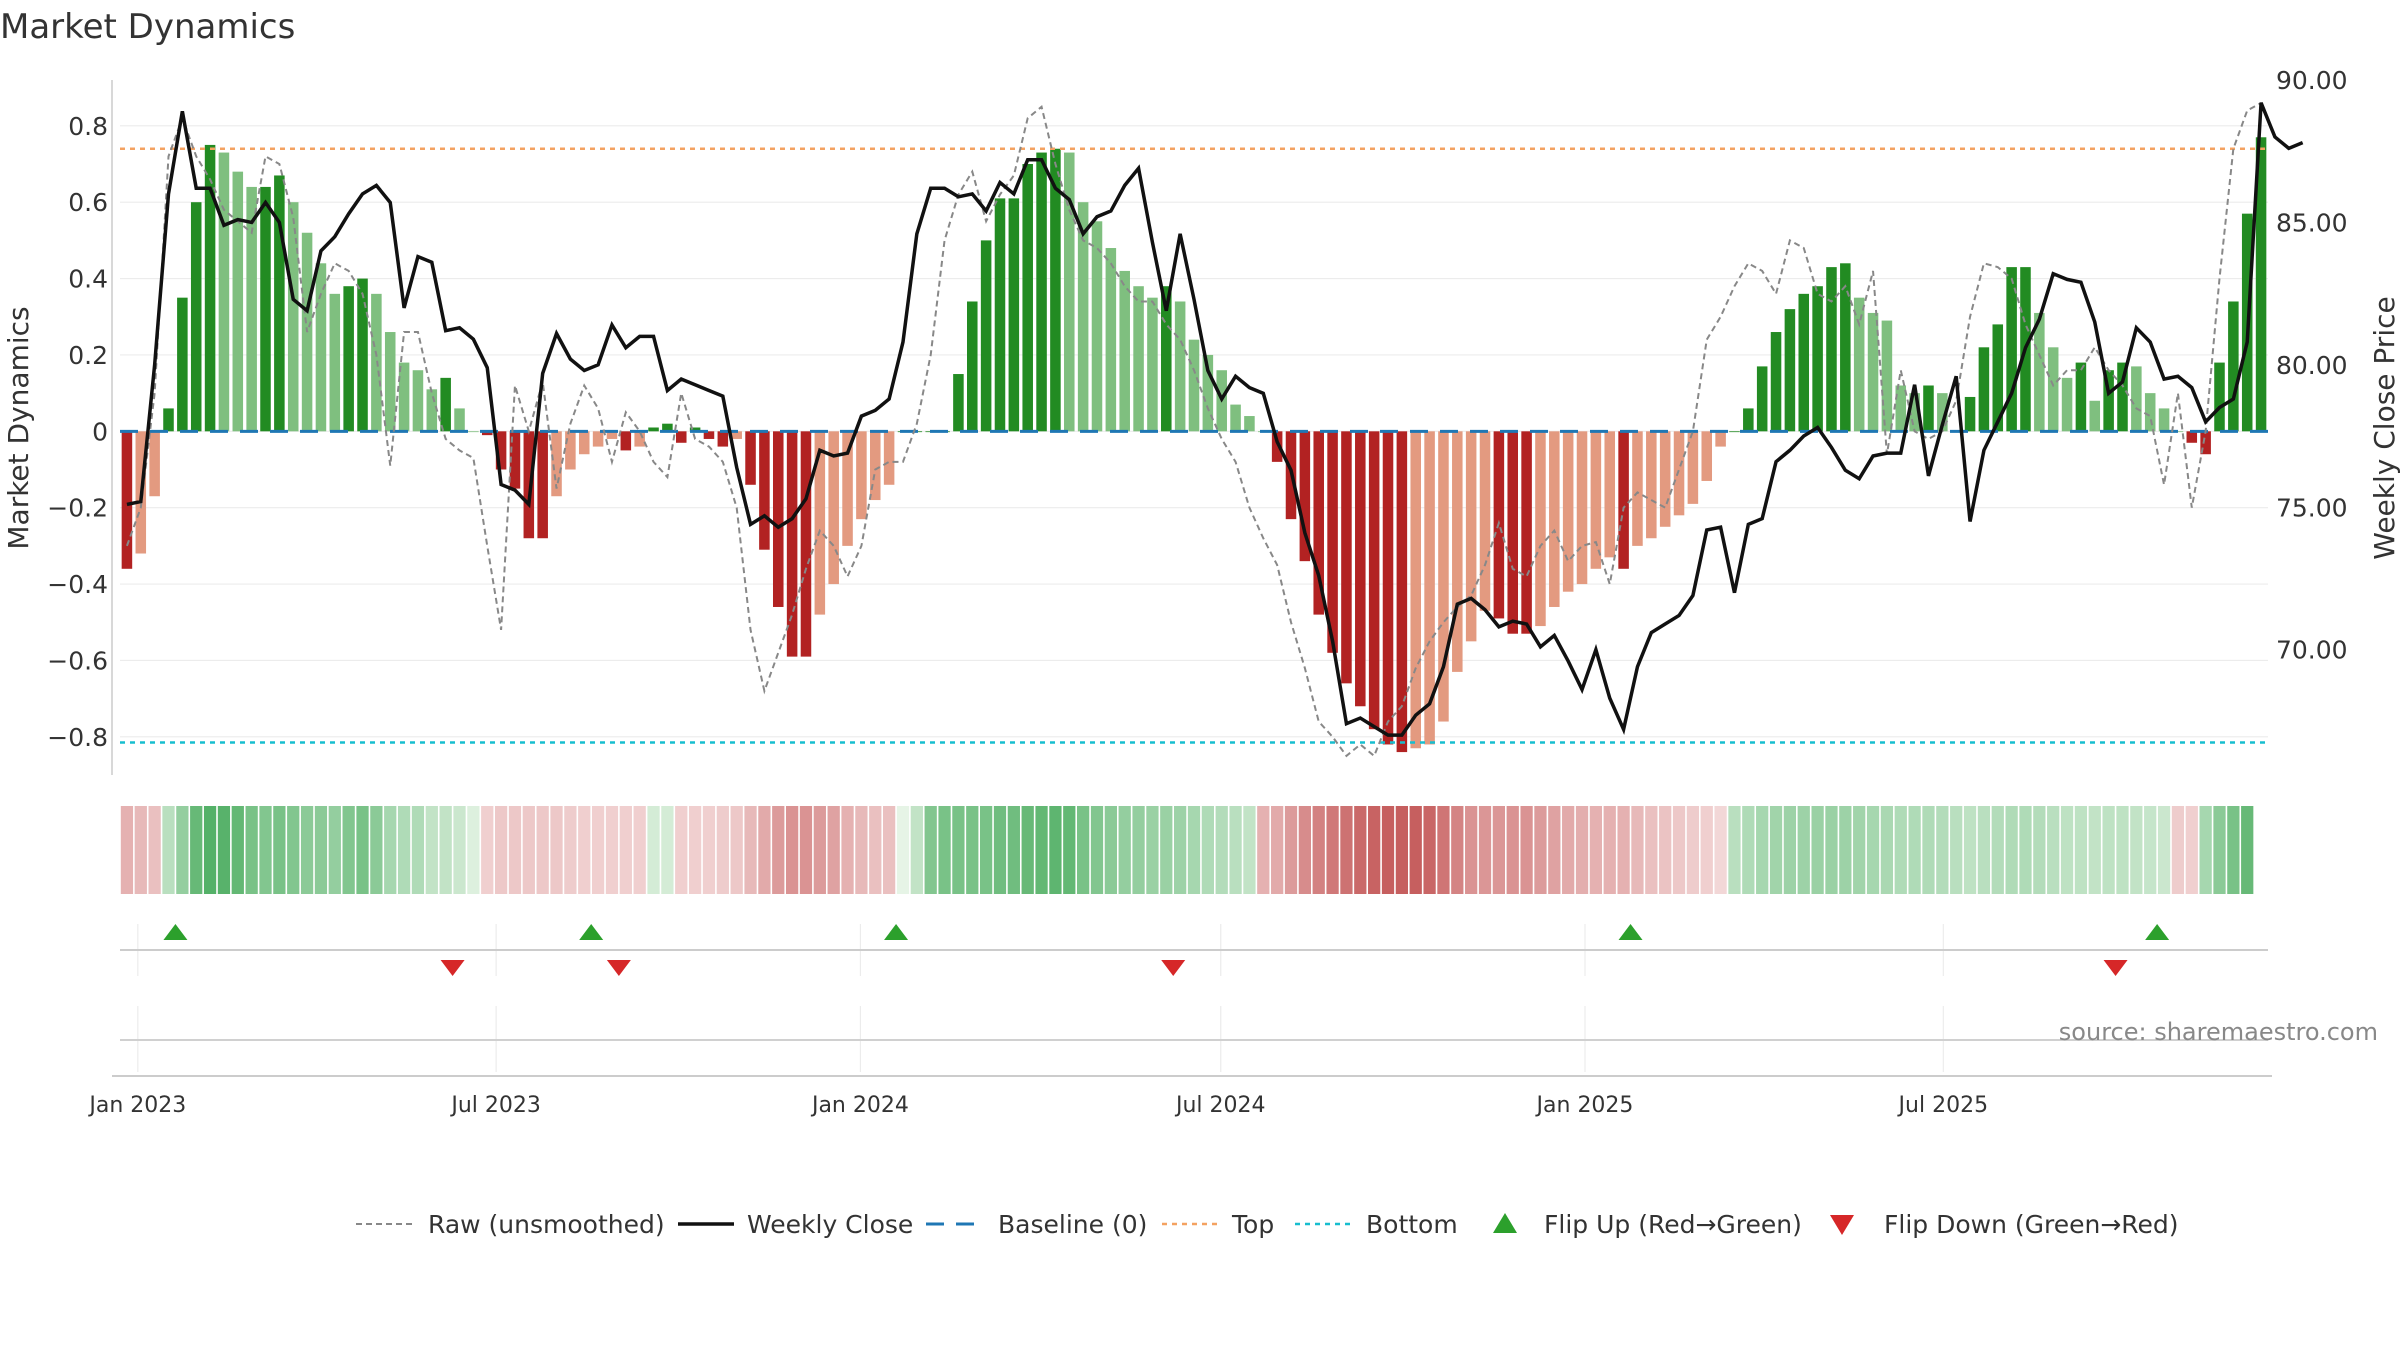 Image resolution: width=2400 pixels, height=1350 pixels. I want to click on flip-markers, so click(1166, 950).